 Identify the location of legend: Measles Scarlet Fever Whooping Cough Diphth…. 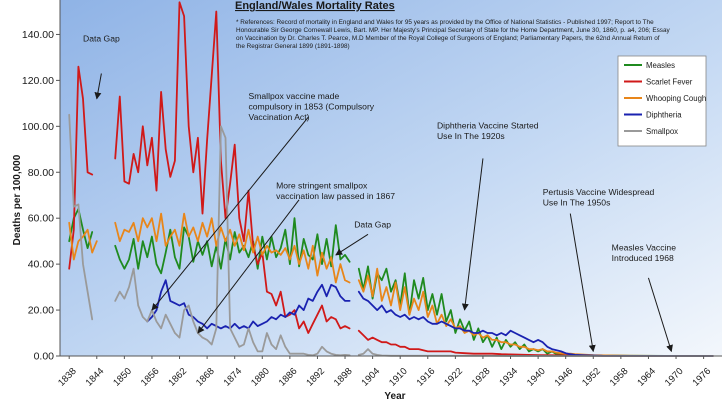
(662, 101).